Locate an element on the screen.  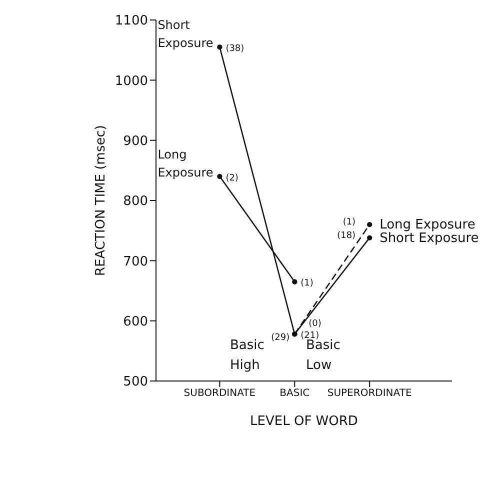
x-tick-label: SUPERORDINATE is located at coordinates (369, 394).